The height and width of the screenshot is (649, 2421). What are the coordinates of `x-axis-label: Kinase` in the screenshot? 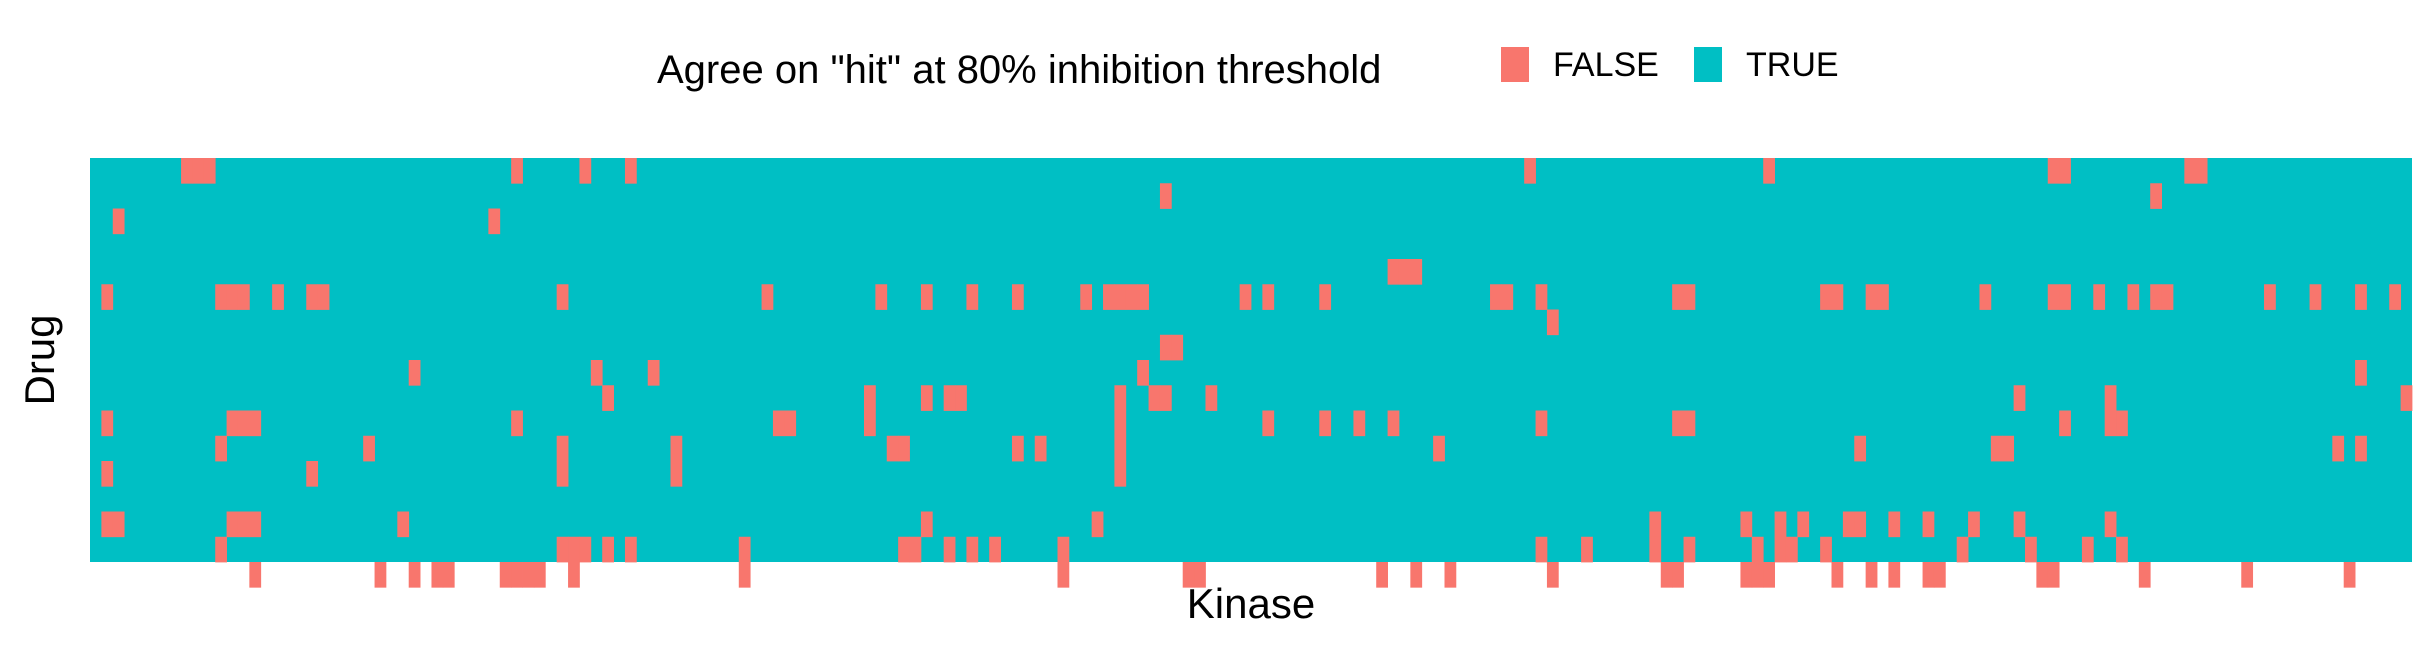 It's located at (1251, 603).